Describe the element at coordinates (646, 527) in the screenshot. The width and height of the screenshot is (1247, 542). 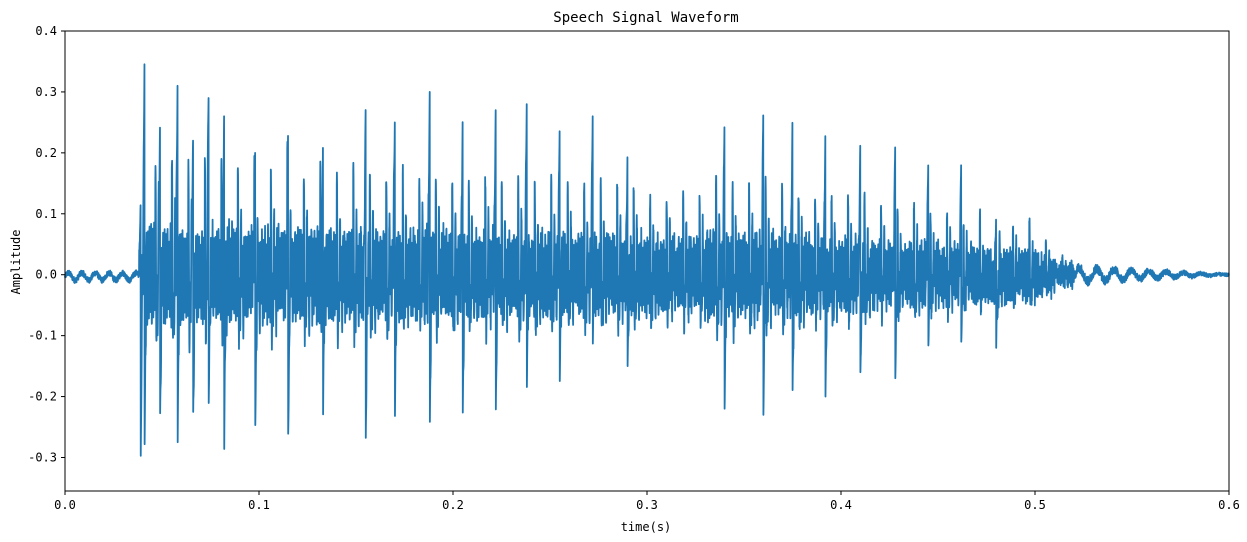
I see `x-axis-label: time(s)` at that location.